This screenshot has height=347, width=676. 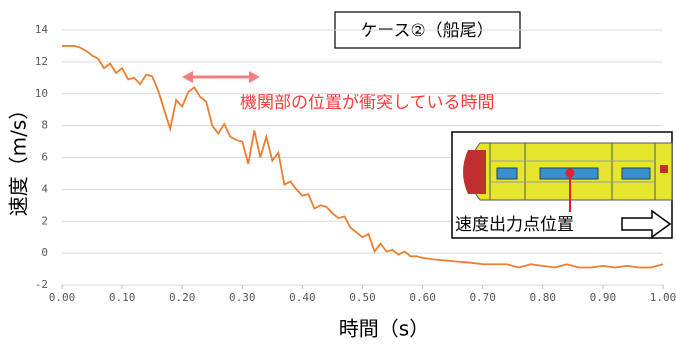 What do you see at coordinates (426, 31) in the screenshot?
I see `case-label: ケース②（船尾）` at bounding box center [426, 31].